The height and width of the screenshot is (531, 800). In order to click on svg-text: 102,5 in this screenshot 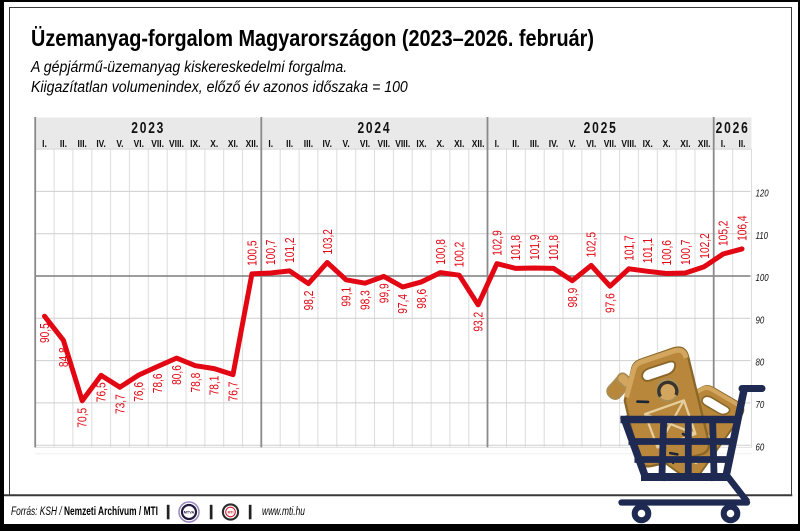, I will do `click(592, 244)`.